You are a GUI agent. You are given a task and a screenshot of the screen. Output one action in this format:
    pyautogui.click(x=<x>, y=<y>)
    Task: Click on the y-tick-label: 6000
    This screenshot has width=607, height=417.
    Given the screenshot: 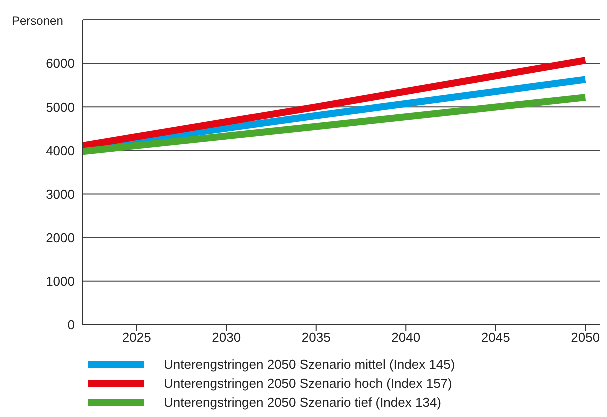 What is the action you would take?
    pyautogui.click(x=60, y=64)
    